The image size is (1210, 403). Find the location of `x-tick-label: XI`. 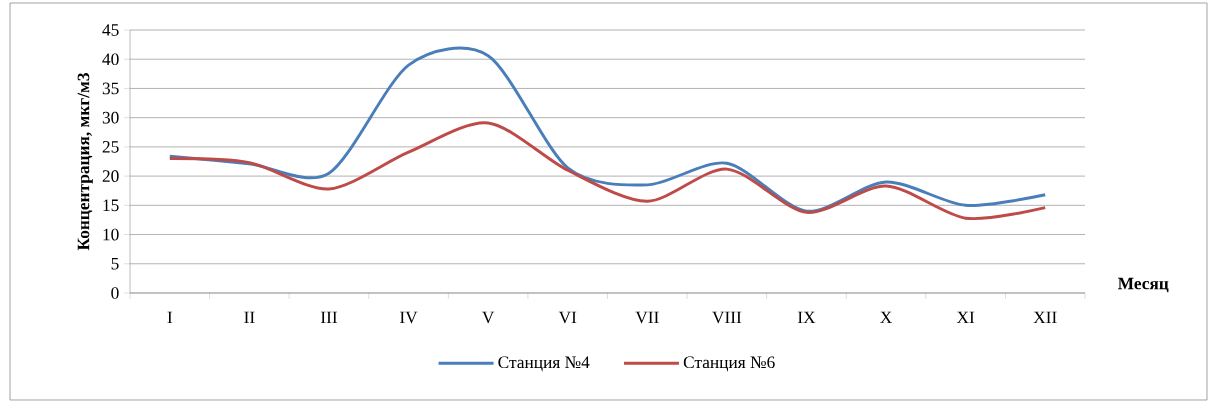

x-tick-label: XI is located at coordinates (965, 317).